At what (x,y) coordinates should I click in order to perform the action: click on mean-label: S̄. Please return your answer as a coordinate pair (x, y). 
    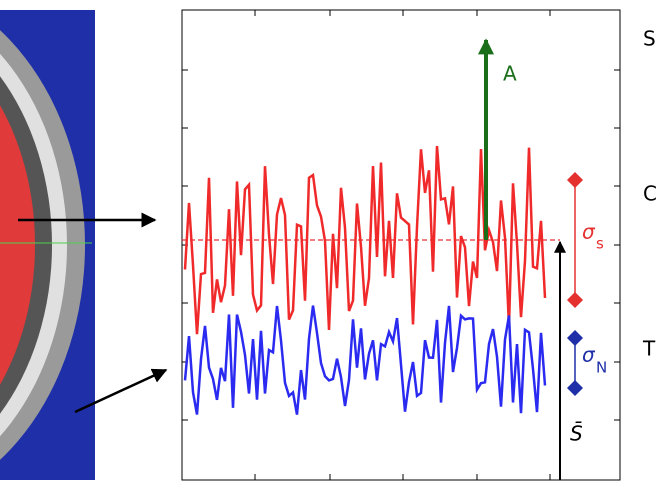
    Looking at the image, I should click on (576, 433).